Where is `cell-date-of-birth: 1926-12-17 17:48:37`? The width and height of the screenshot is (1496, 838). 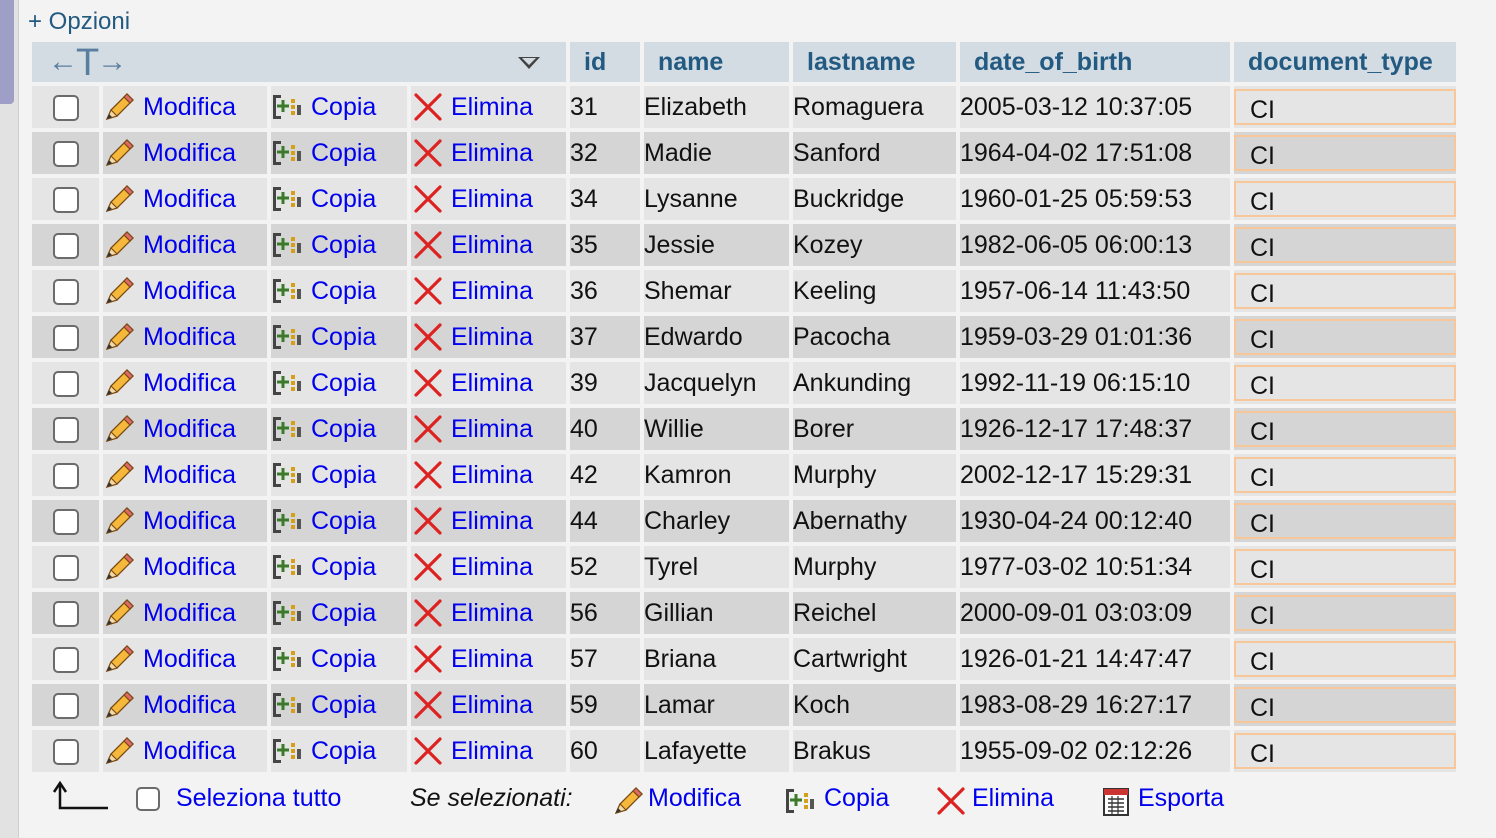 cell-date-of-birth: 1926-12-17 17:48:37 is located at coordinates (1095, 429).